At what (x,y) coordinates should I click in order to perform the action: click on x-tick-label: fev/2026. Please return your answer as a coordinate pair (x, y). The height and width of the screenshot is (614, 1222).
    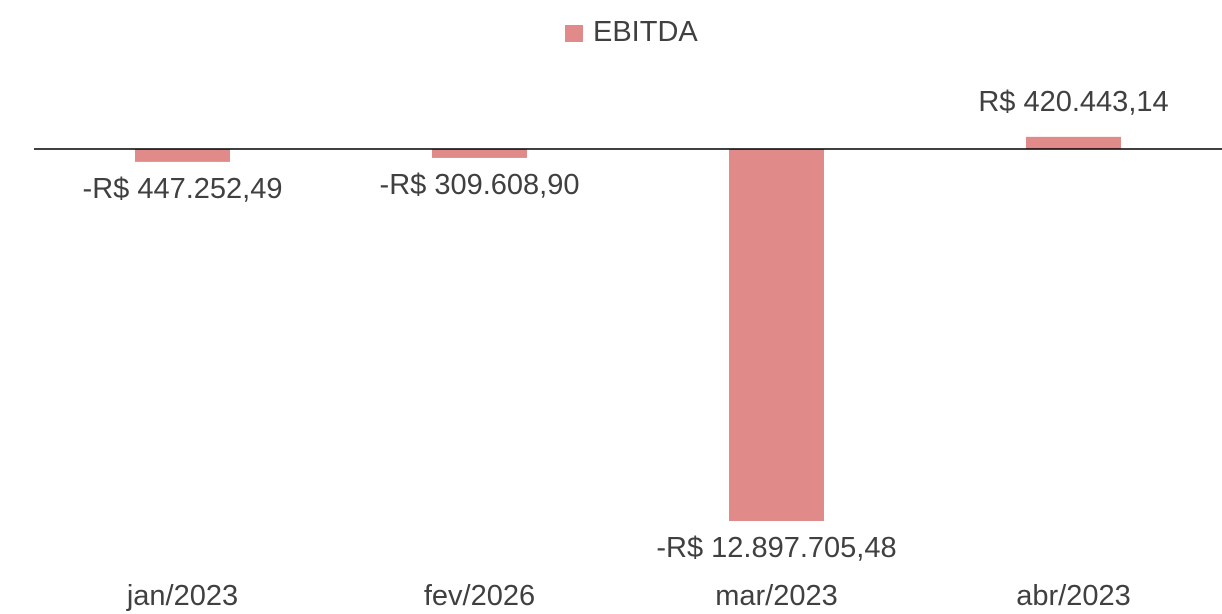
    Looking at the image, I should click on (479, 596).